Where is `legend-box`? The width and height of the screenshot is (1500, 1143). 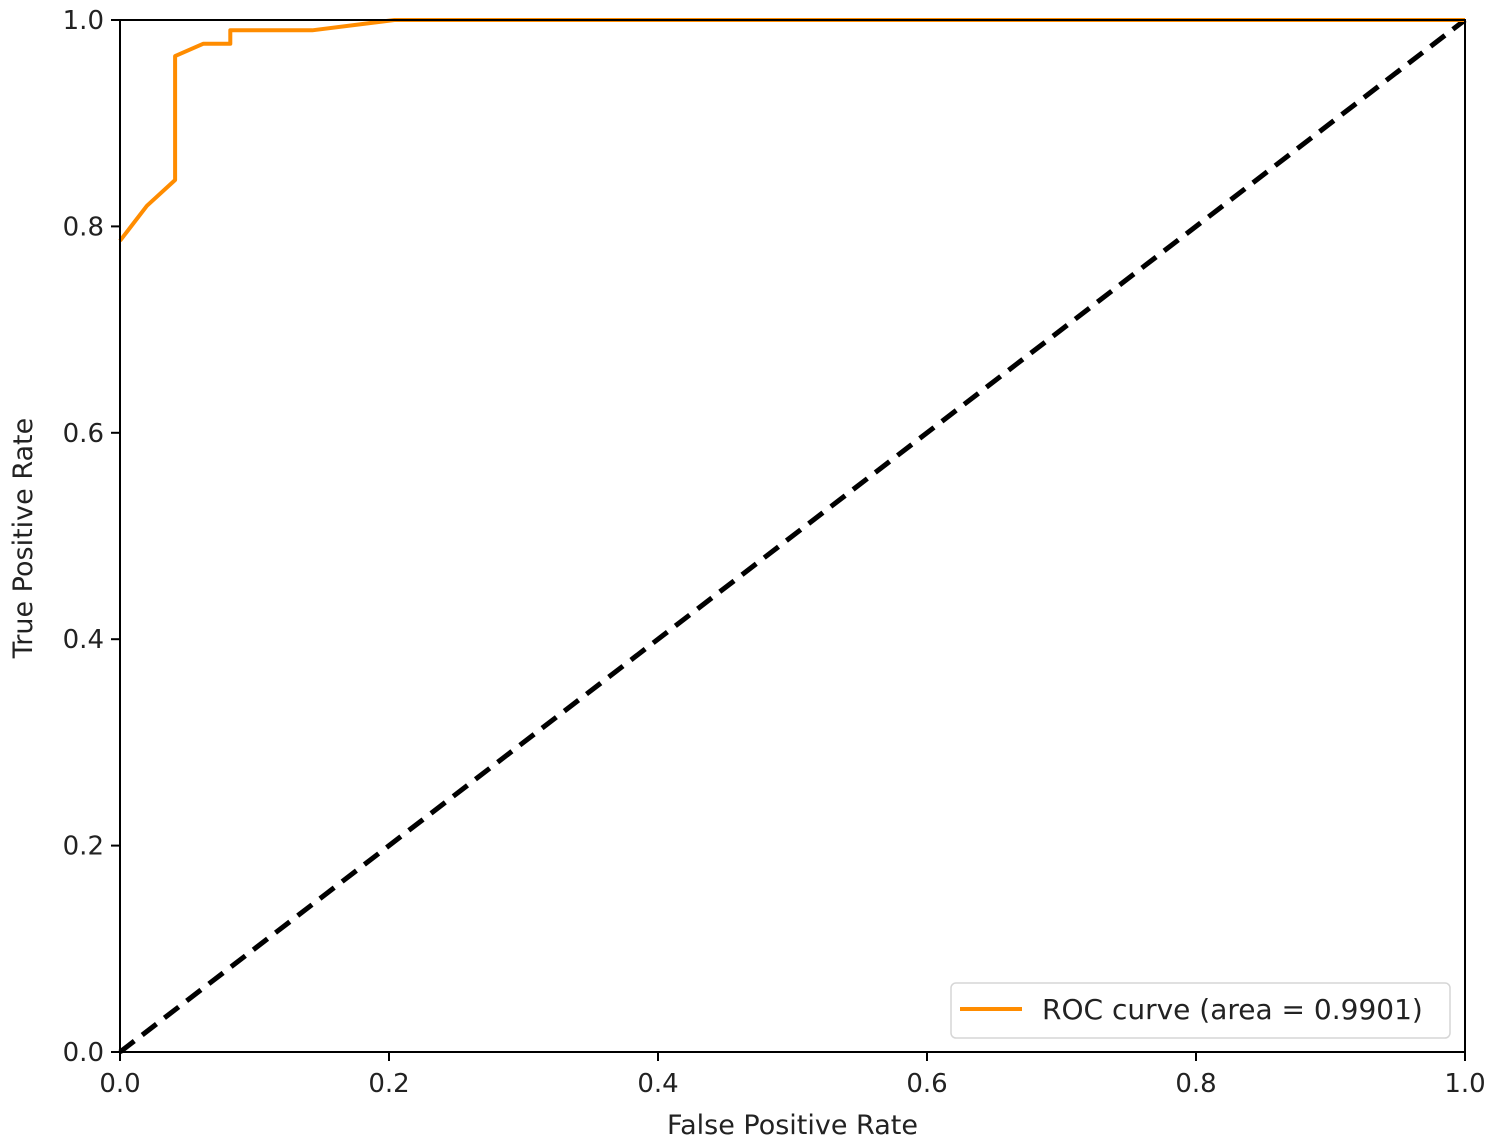
legend-box is located at coordinates (1200, 1010).